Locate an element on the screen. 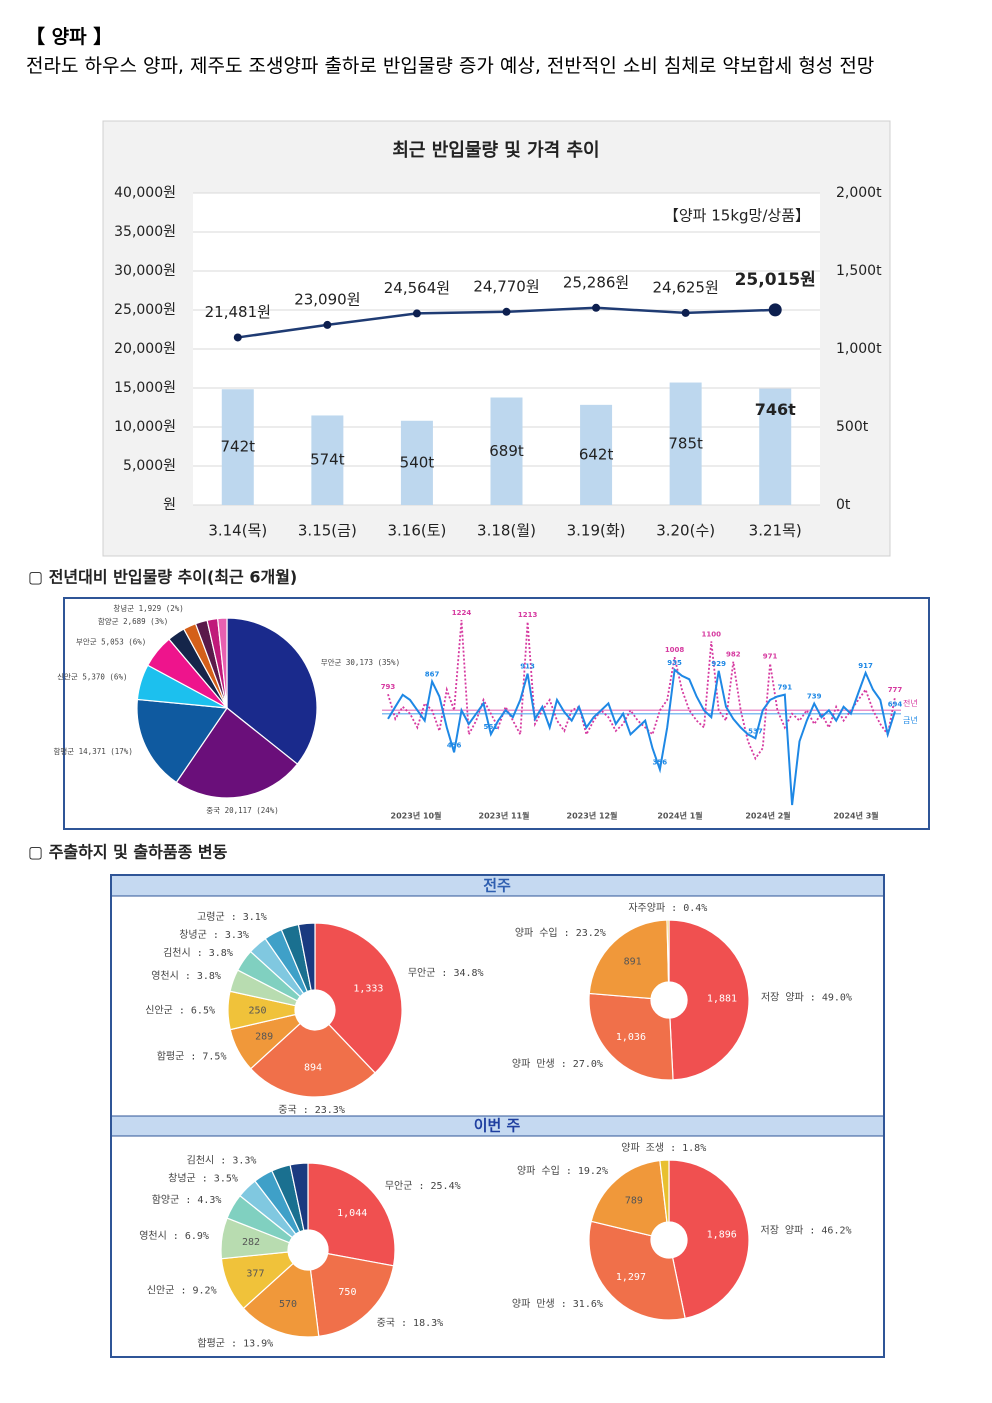  inner-label: 377 is located at coordinates (255, 1273).